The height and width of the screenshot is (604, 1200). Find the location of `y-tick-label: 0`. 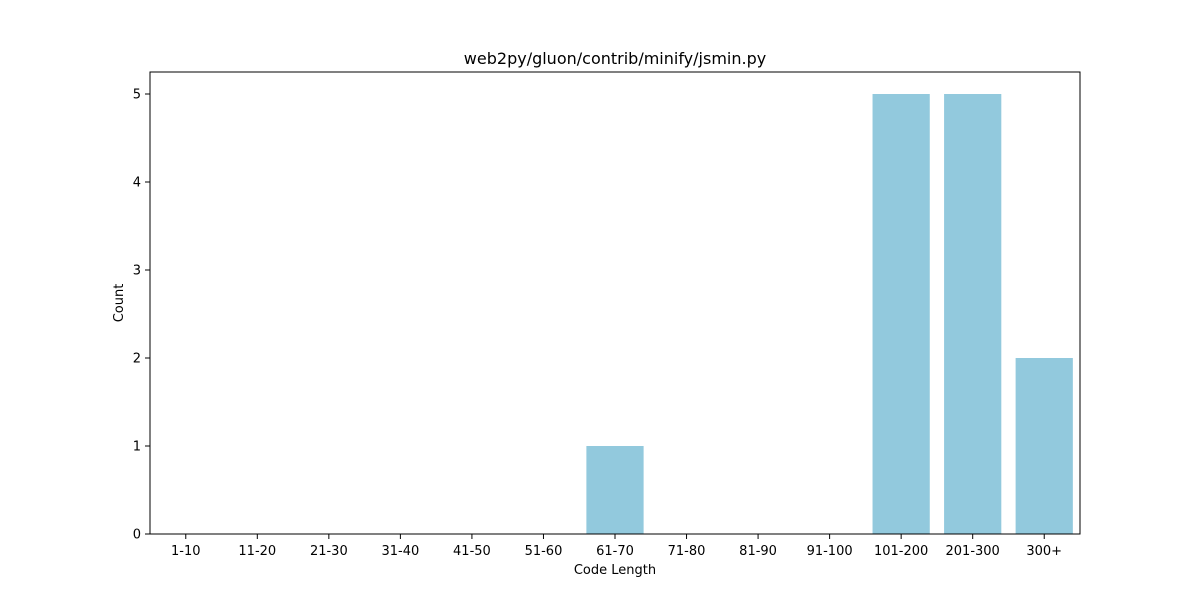

y-tick-label: 0 is located at coordinates (137, 535).